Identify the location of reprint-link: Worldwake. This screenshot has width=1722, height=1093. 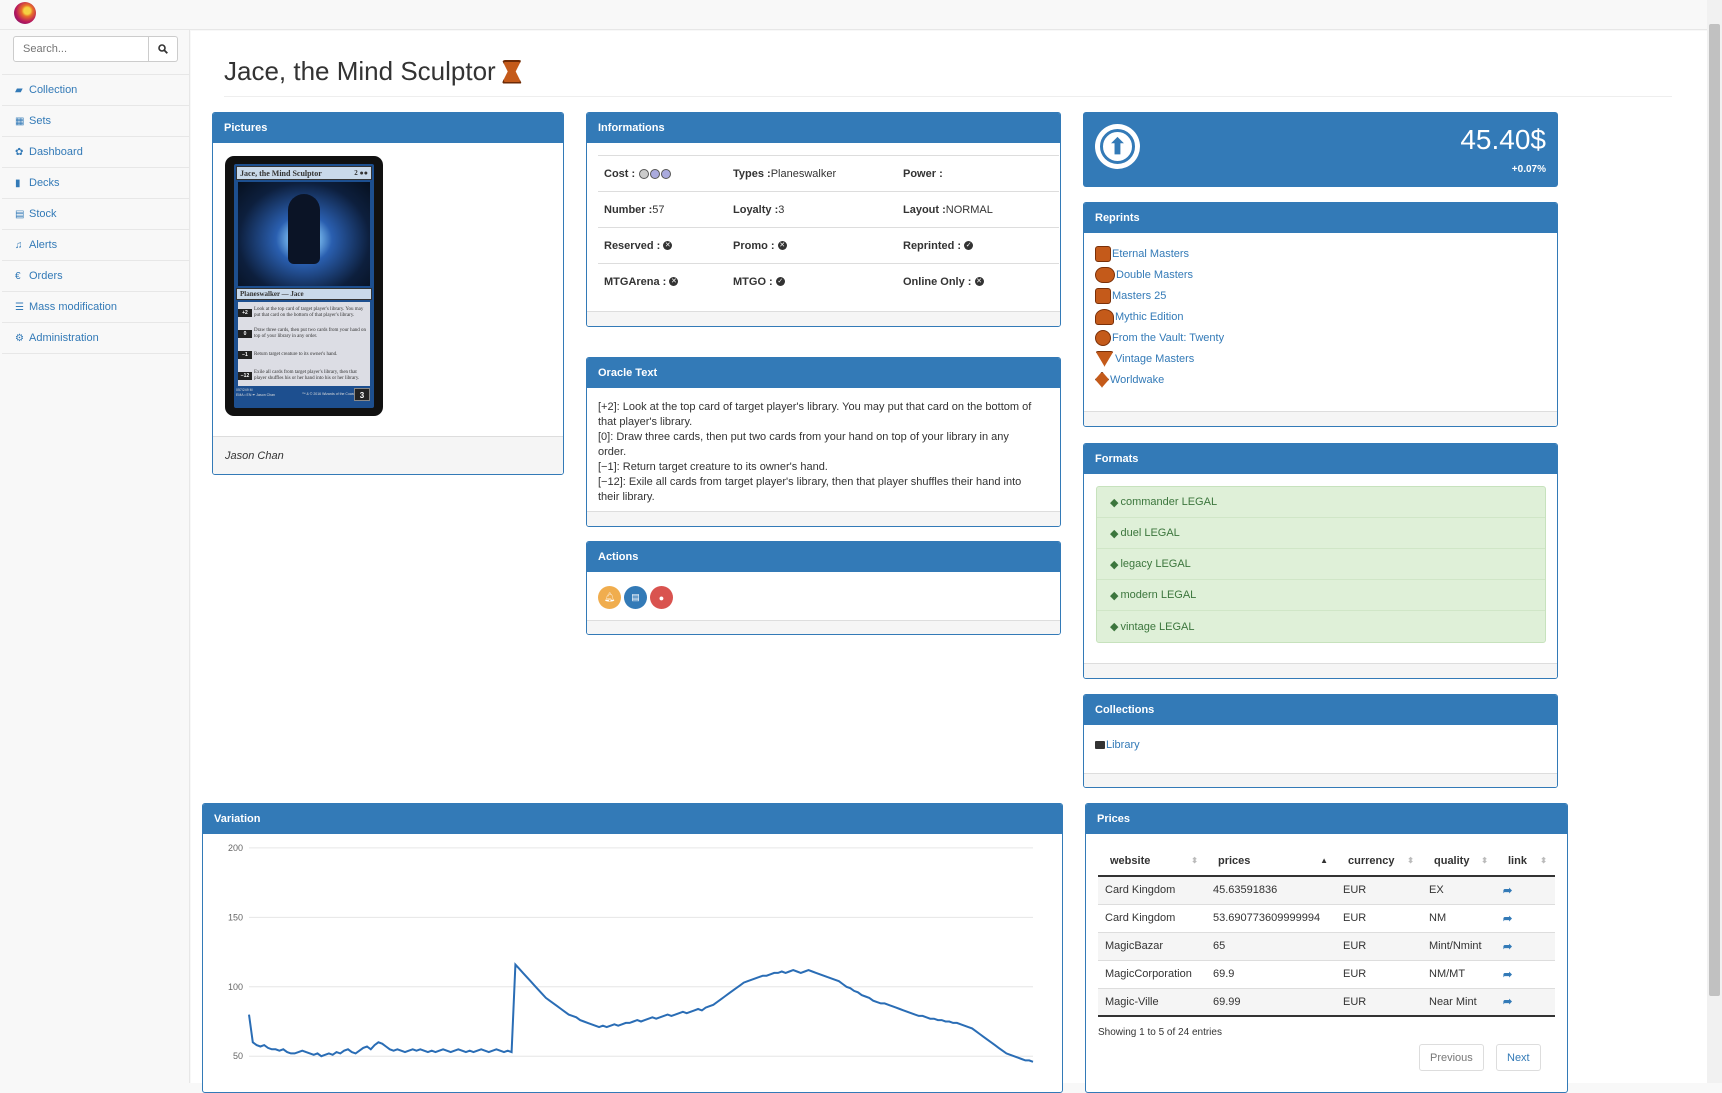
(1159, 379).